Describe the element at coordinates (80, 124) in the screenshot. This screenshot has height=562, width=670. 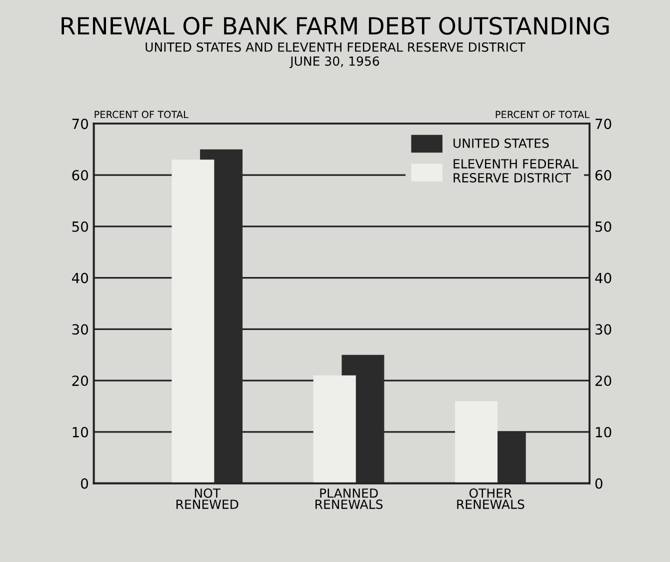
I see `y-tick-label: 70` at that location.